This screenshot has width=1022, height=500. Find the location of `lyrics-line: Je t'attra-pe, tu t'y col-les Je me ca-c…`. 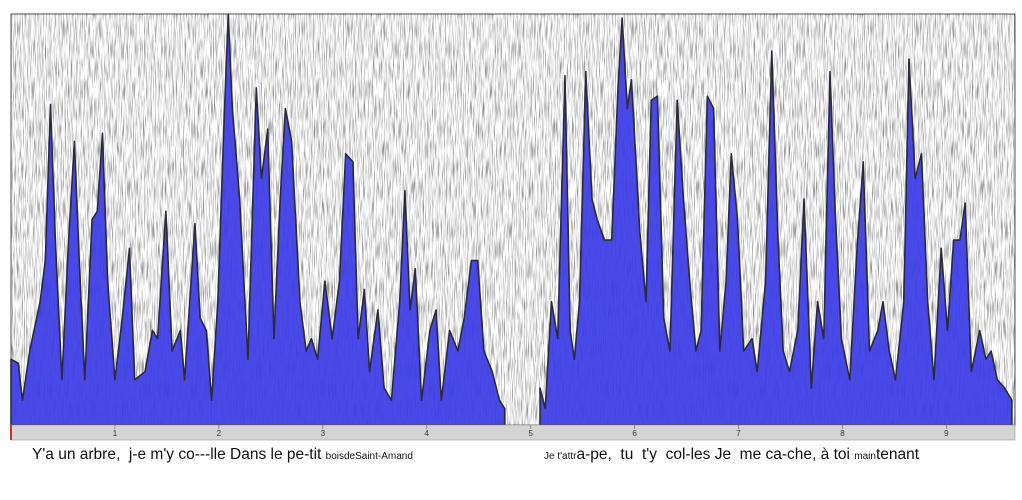

lyrics-line: Je t'attra-pe, tu t'y col-les Je me ca-c… is located at coordinates (731, 455).